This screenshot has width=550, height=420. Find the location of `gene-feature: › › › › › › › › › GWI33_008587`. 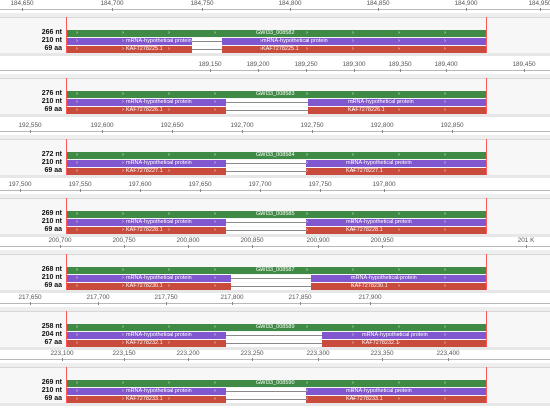

gene-feature: › › › › › › › › › GWI33_008587 is located at coordinates (276, 270).